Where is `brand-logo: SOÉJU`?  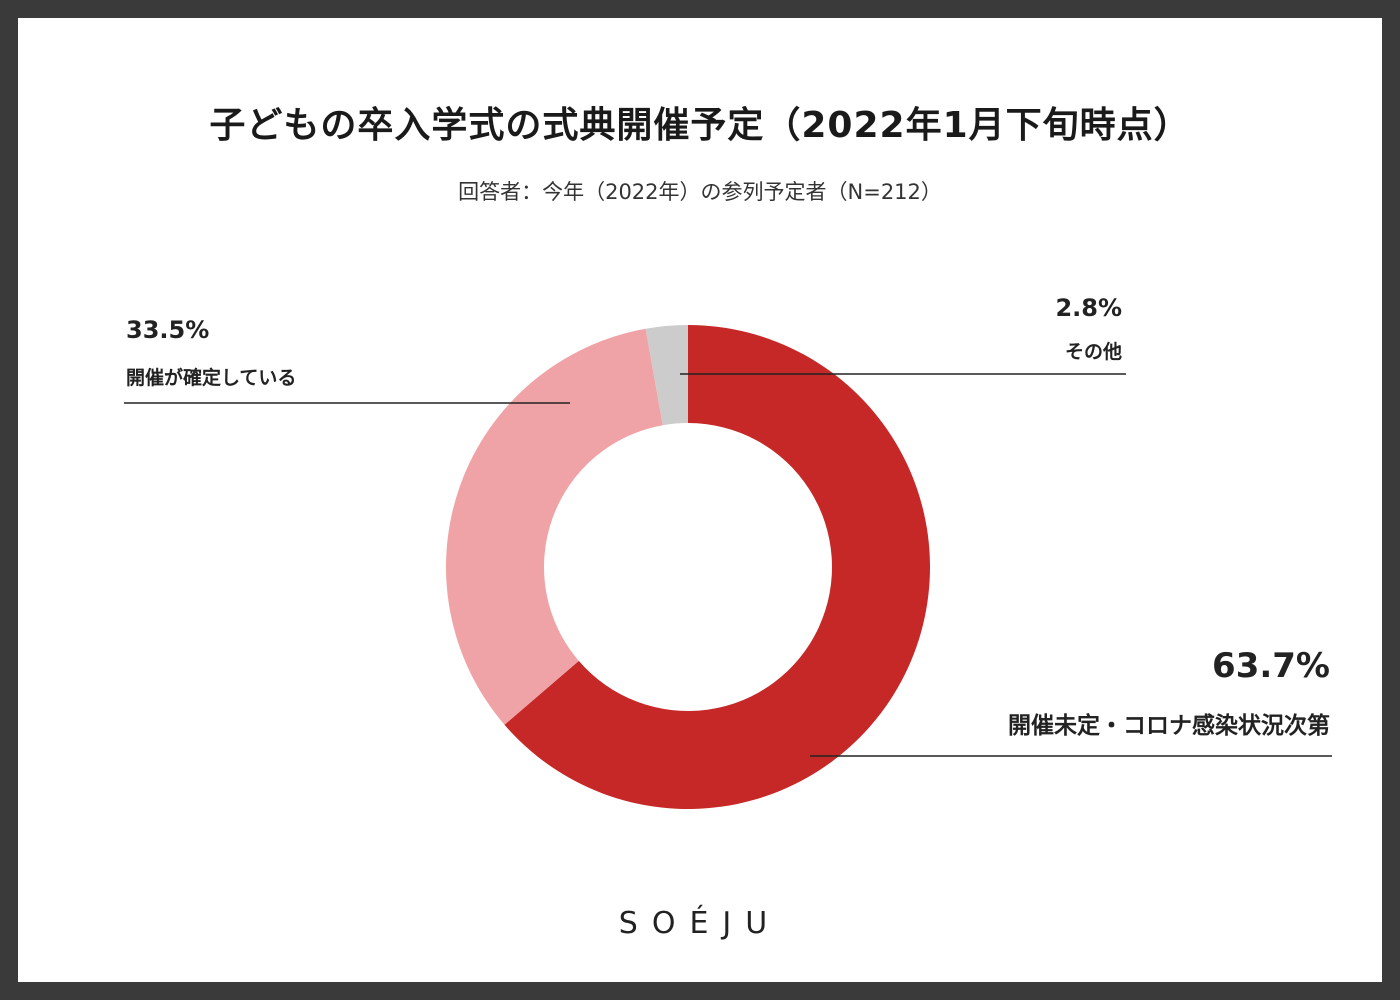
brand-logo: SOÉJU is located at coordinates (700, 923).